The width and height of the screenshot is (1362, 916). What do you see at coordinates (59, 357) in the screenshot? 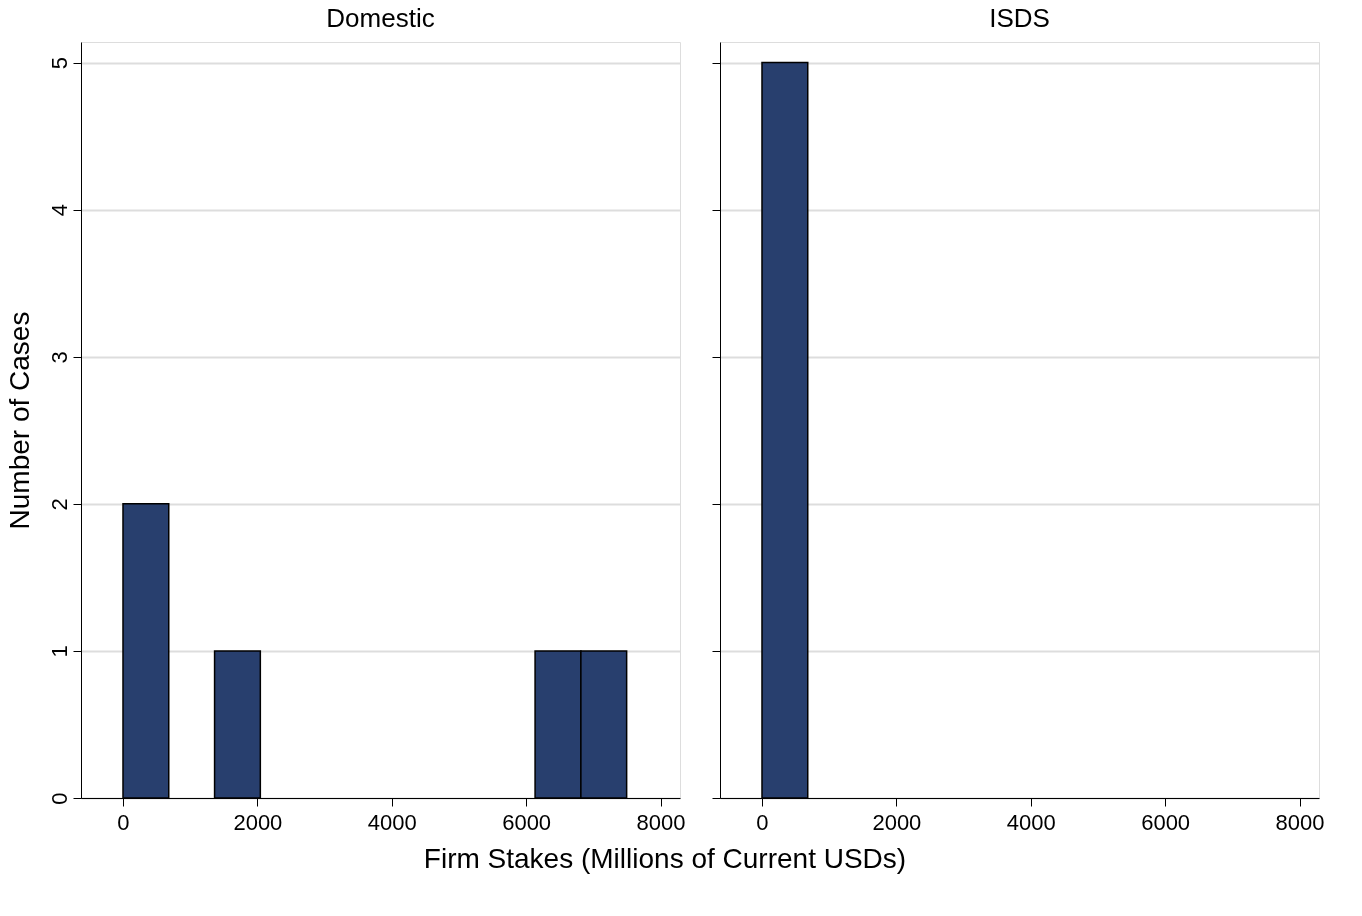
I see `y-tick-label: 3` at bounding box center [59, 357].